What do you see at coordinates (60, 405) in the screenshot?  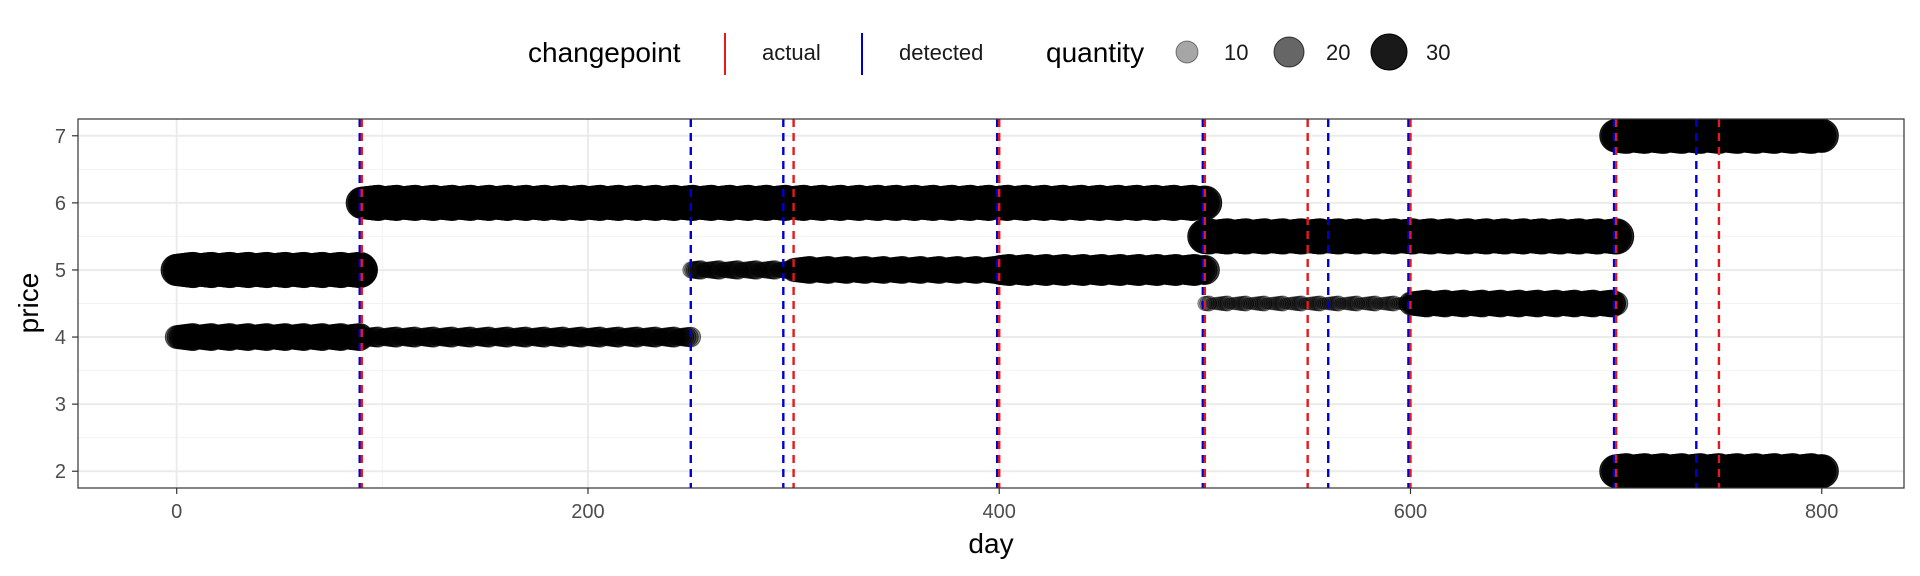 I see `y-tick-label: 3` at bounding box center [60, 405].